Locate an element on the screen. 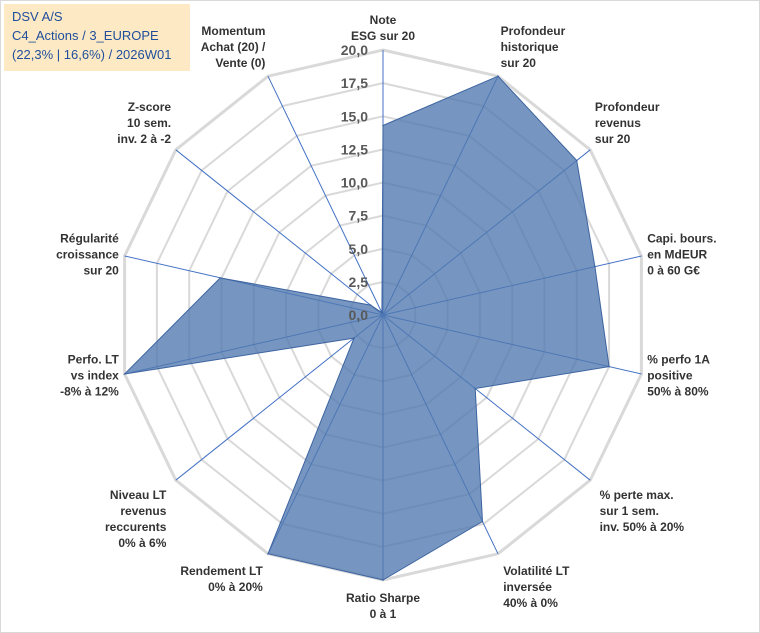  axis-label-2: Profondeur revenus sur 20 is located at coordinates (627, 123).